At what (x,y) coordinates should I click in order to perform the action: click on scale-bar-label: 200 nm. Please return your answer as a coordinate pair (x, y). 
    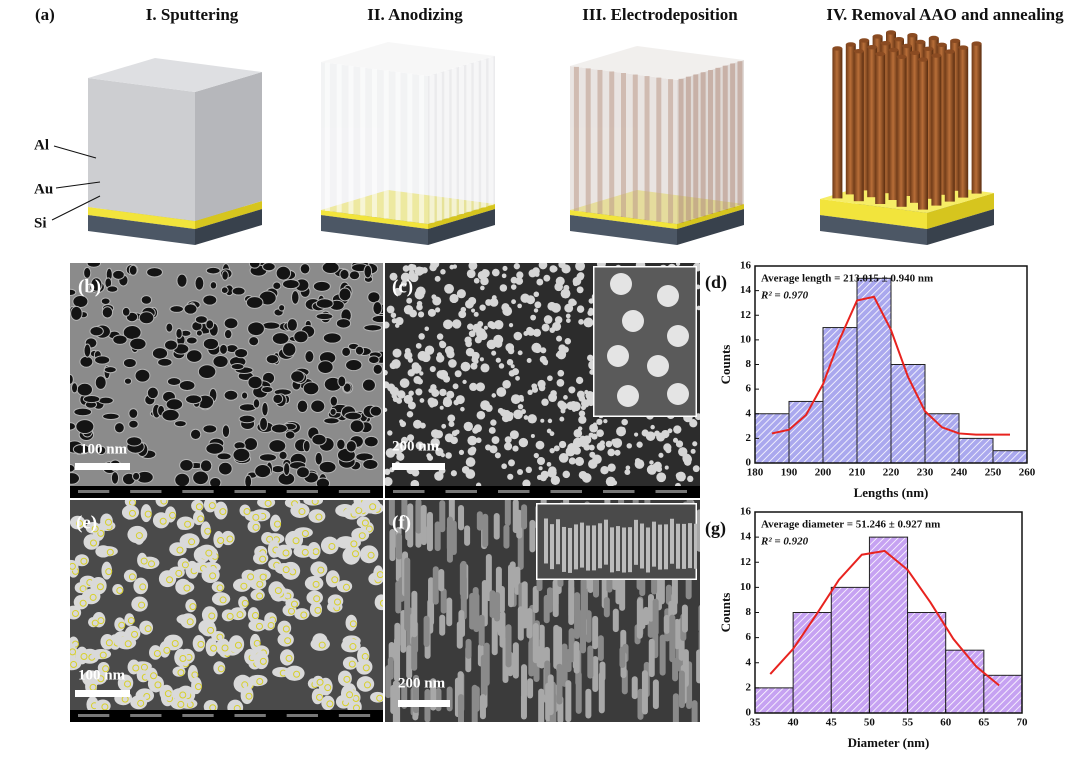
    Looking at the image, I should click on (422, 683).